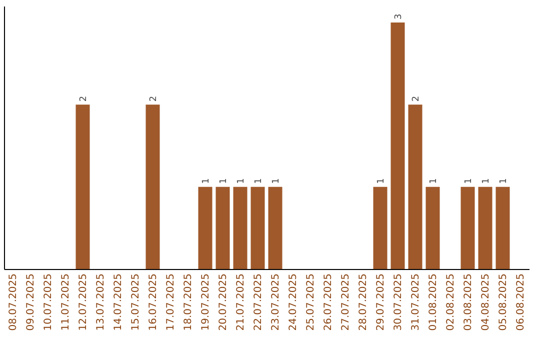  What do you see at coordinates (276, 302) in the screenshot?
I see `x-tick-label: 23.07.2025` at bounding box center [276, 302].